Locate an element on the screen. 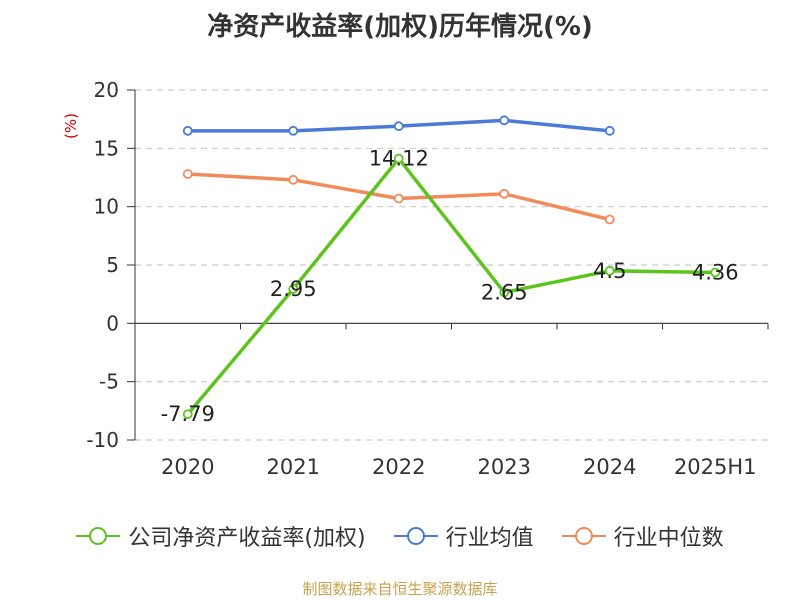  data-label: 4.5 is located at coordinates (609, 271).